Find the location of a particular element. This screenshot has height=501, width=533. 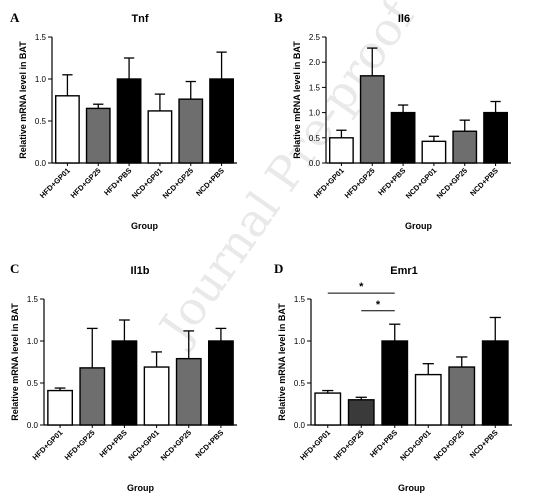

panel-letter: B is located at coordinates (278, 17).